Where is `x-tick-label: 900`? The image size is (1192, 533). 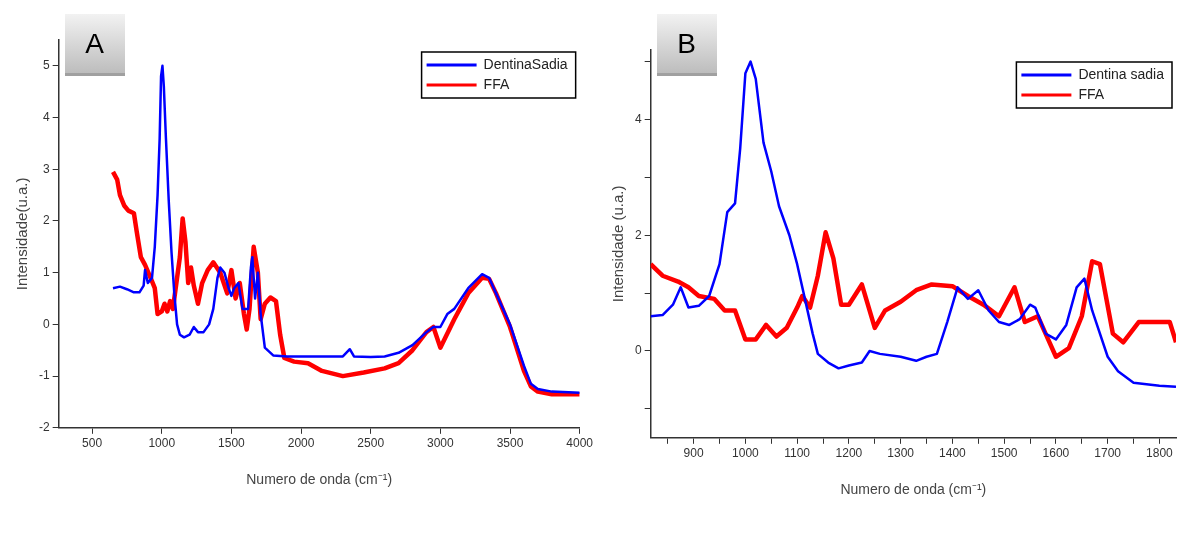 x-tick-label: 900 is located at coordinates (693, 453).